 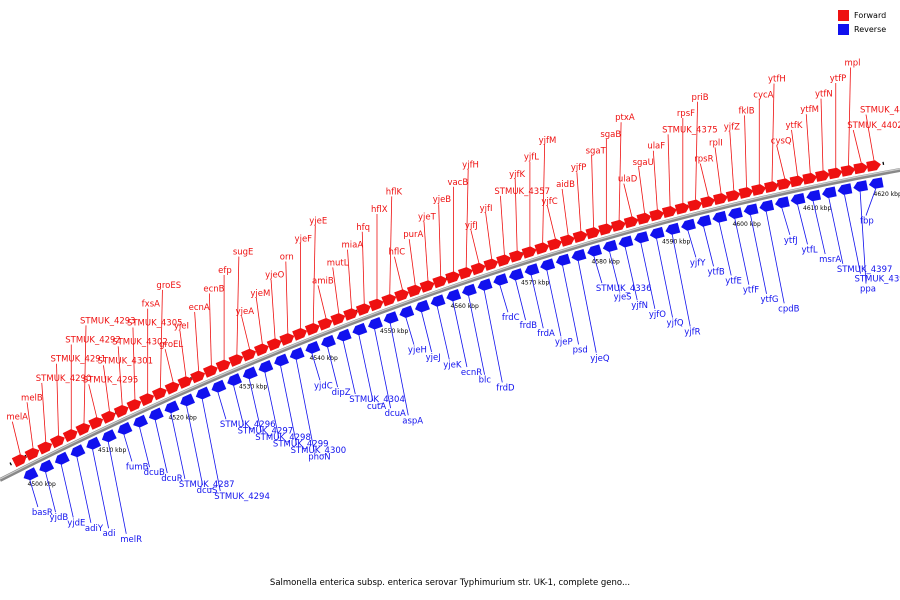 I want to click on gene-label-groes: groES, so click(x=168, y=286).